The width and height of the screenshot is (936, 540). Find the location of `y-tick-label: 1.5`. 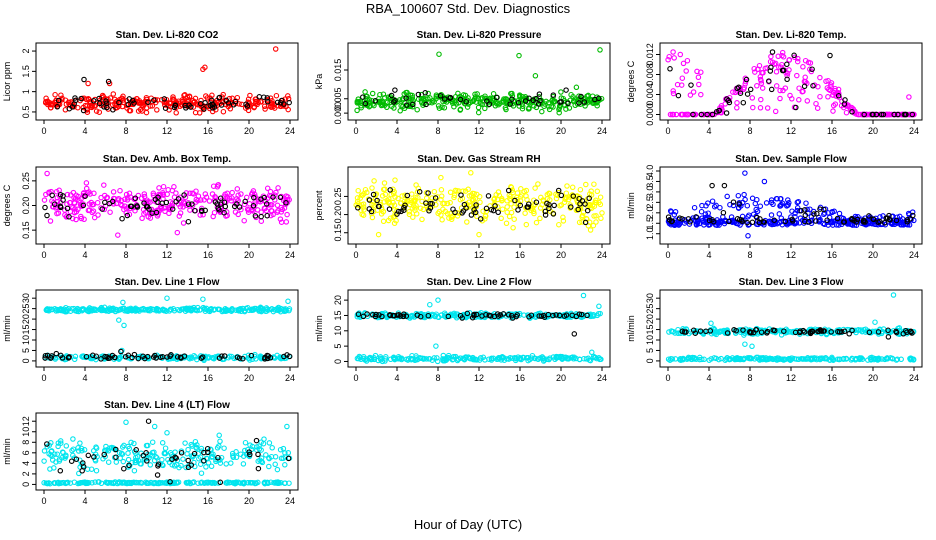

y-tick-label: 1.5 is located at coordinates (26, 71).